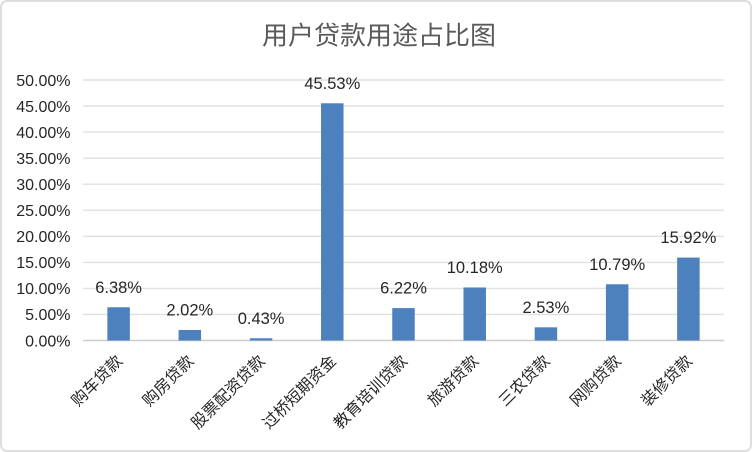 Image resolution: width=752 pixels, height=452 pixels. I want to click on svg-text: 10.79%, so click(617, 265).